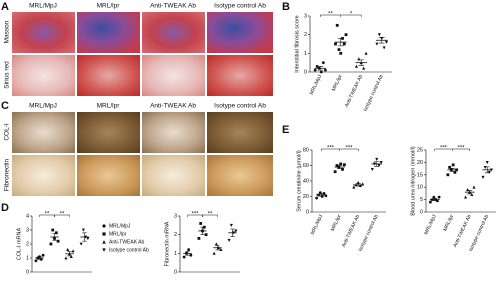 The width and height of the screenshot is (500, 284). What do you see at coordinates (337, 83) in the screenshot?
I see `x-tick-label: MRL/lpr` at bounding box center [337, 83].